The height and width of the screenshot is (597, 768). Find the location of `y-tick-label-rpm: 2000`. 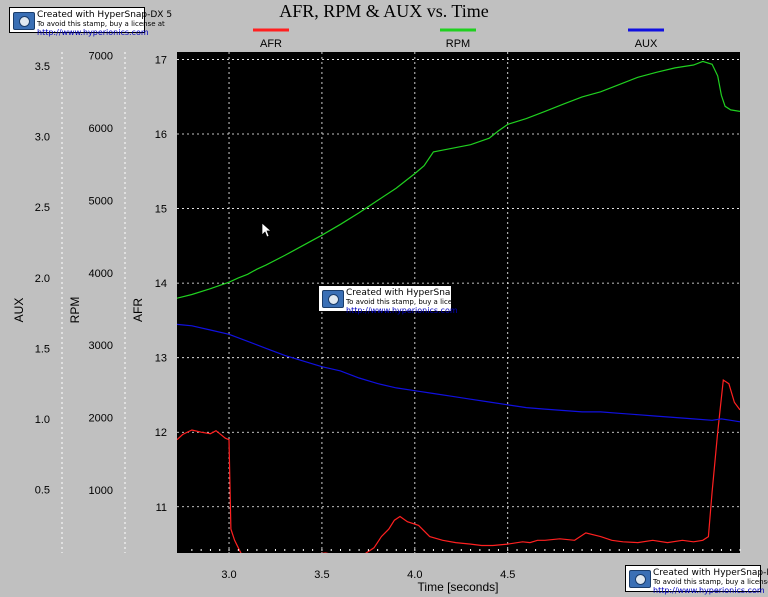

y-tick-label-rpm: 2000 is located at coordinates (101, 419).